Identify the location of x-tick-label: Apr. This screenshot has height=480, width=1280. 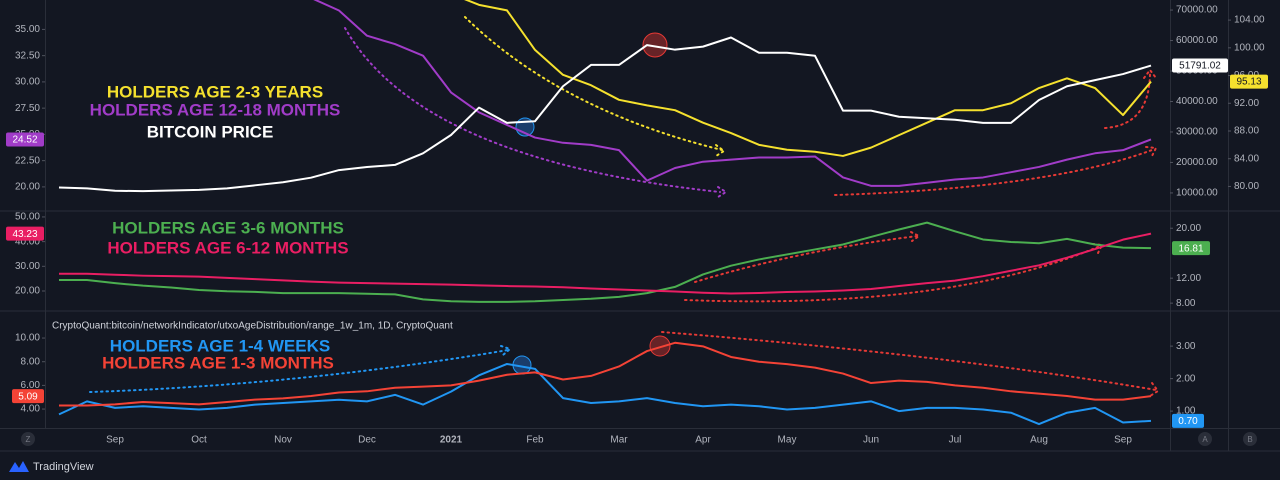
(703, 440).